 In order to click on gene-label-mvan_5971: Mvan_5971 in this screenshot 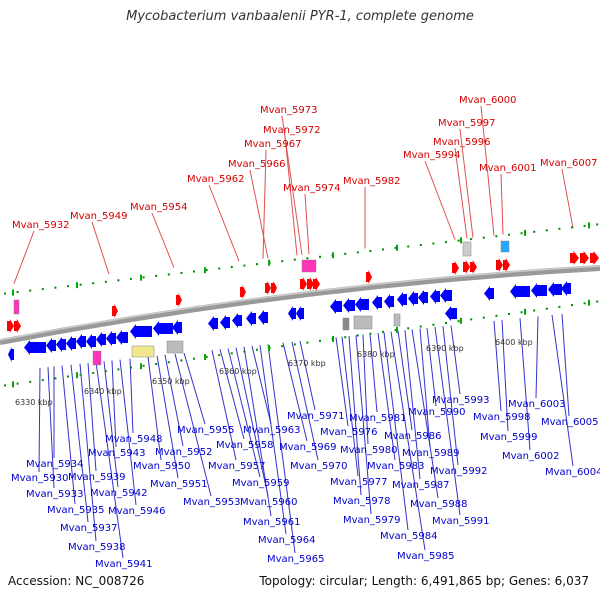, I will do `click(315, 416)`.